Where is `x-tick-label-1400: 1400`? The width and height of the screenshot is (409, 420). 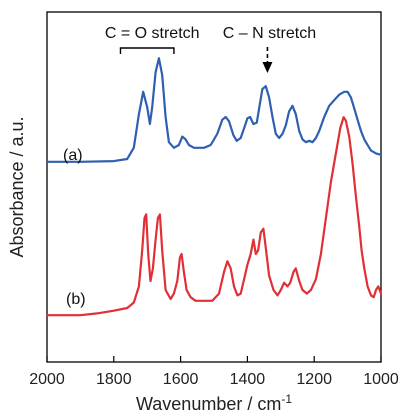
x-tick-label-1400: 1400 is located at coordinates (248, 379).